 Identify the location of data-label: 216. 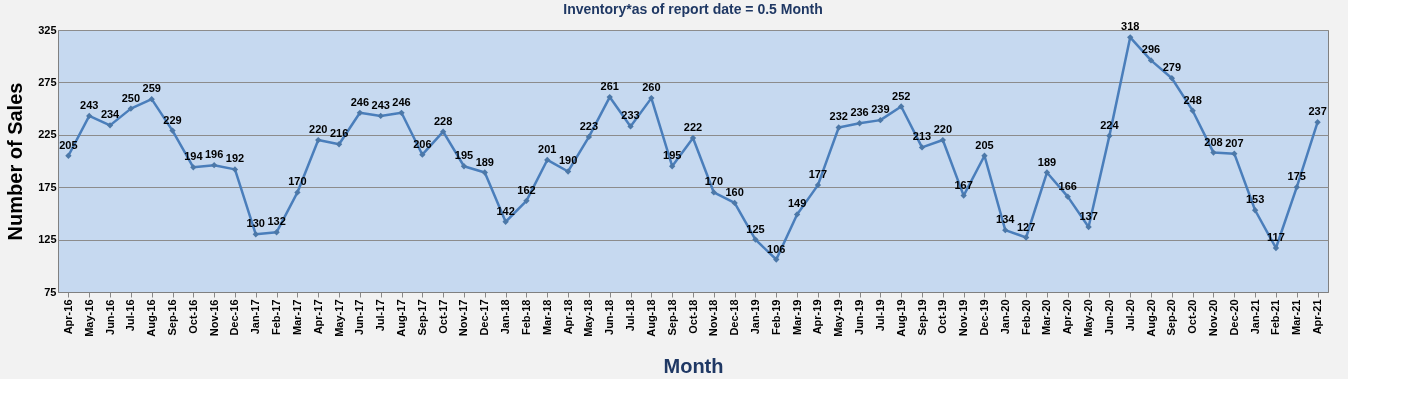
(339, 133).